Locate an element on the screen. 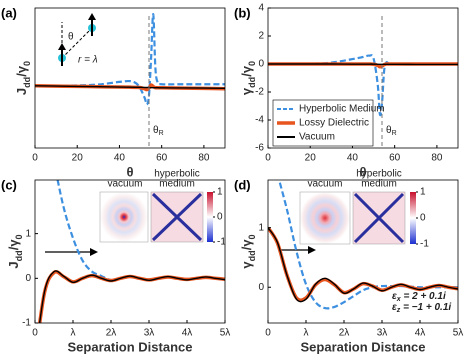 The image size is (469, 360). y-tick-label: -1 is located at coordinates (26, 323).